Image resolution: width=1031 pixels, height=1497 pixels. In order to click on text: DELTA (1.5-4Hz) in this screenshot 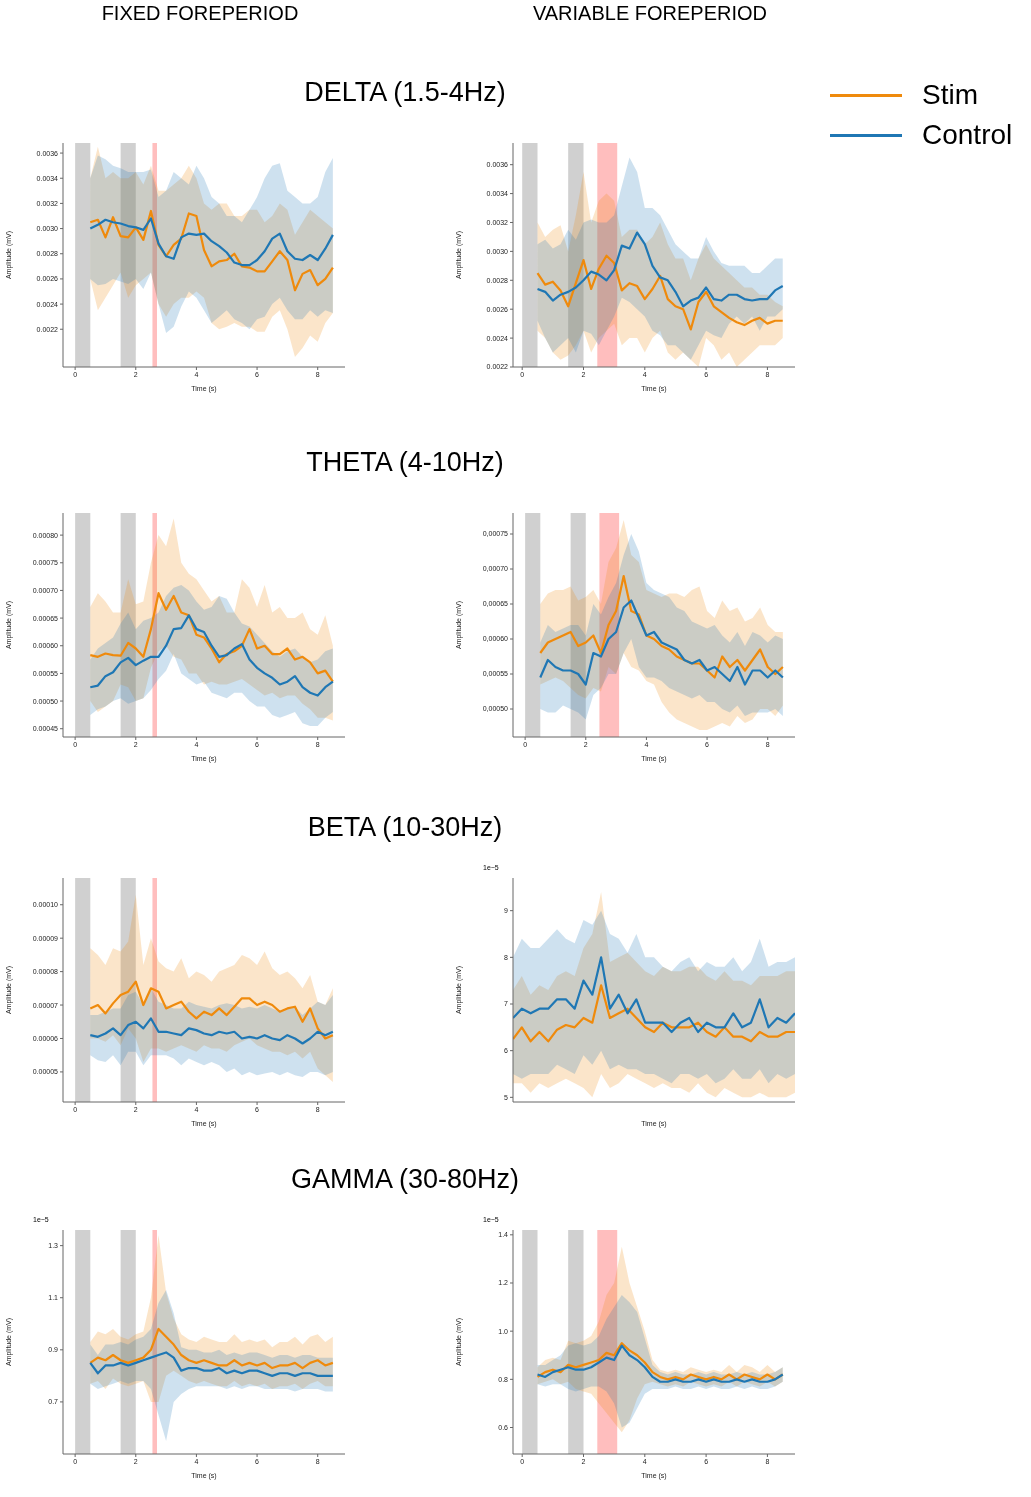, I will do `click(405, 92)`.